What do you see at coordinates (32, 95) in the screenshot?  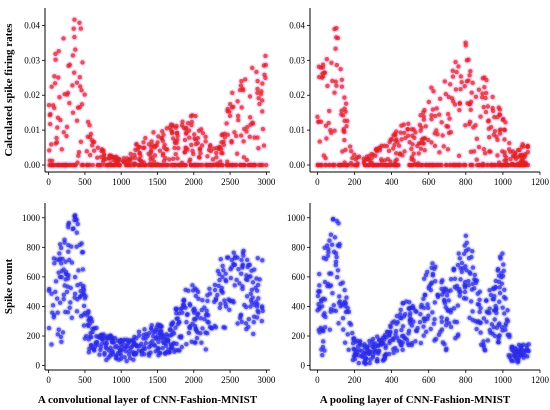 I see `y-tick-label: 0.02` at bounding box center [32, 95].